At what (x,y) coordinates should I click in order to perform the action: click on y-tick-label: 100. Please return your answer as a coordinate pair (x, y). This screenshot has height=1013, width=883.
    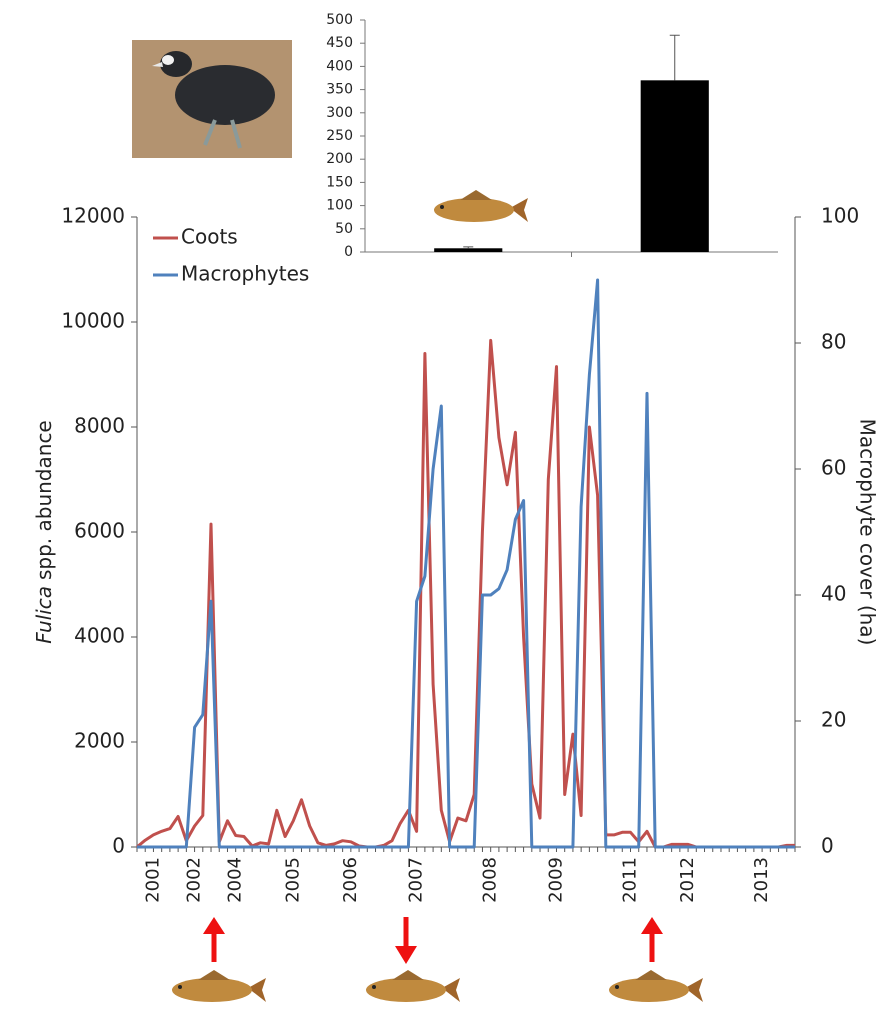
    Looking at the image, I should click on (339, 206).